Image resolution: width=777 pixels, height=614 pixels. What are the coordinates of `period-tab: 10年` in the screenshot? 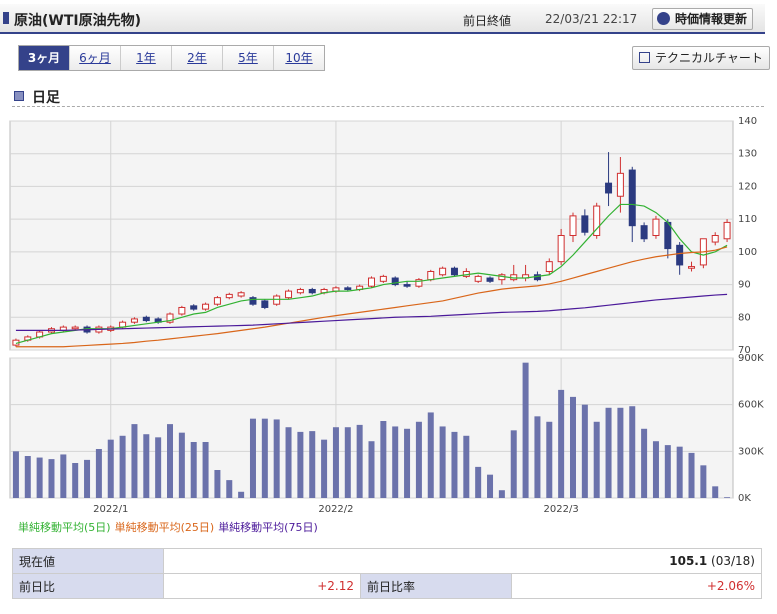 It's located at (298, 58).